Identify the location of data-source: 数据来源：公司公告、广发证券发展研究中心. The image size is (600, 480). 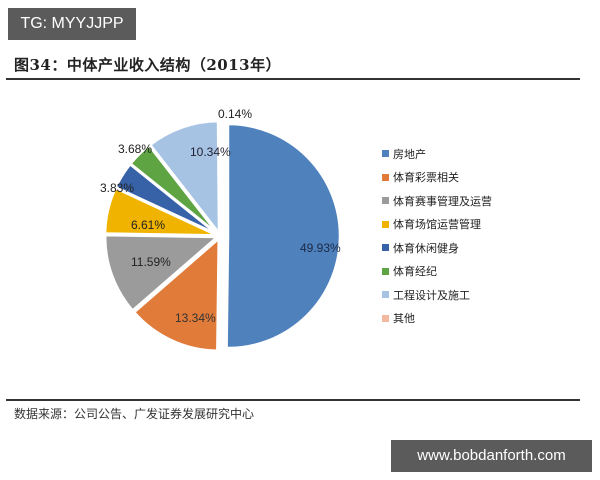
(134, 414).